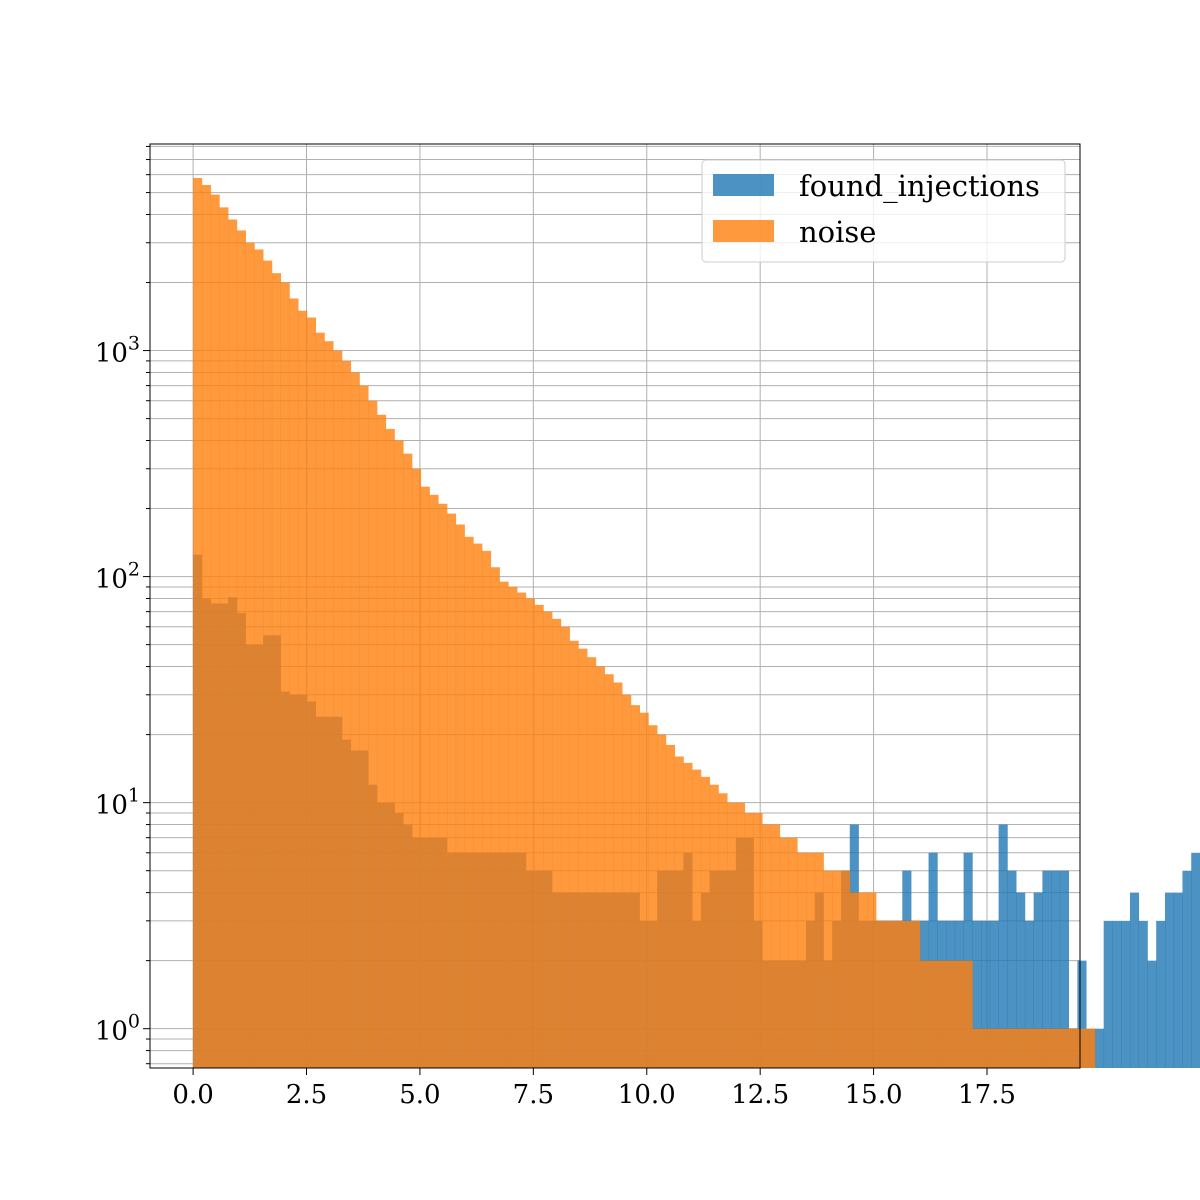 Image resolution: width=1200 pixels, height=1200 pixels. I want to click on y-tick-label: 101, so click(117, 803).